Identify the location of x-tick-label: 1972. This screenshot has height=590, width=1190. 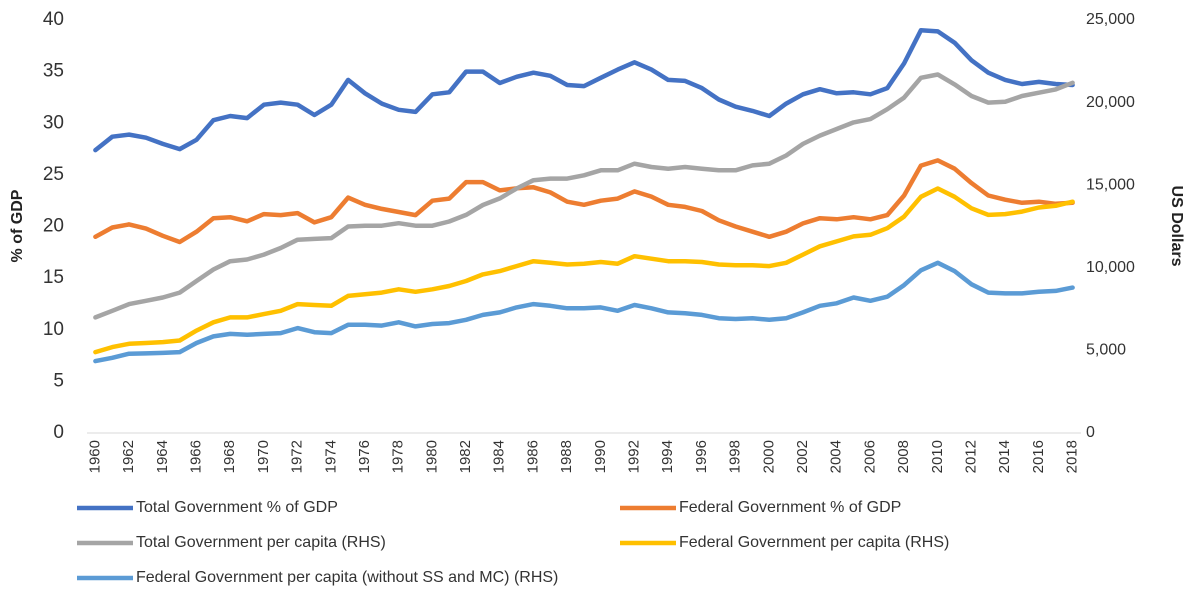
(297, 456).